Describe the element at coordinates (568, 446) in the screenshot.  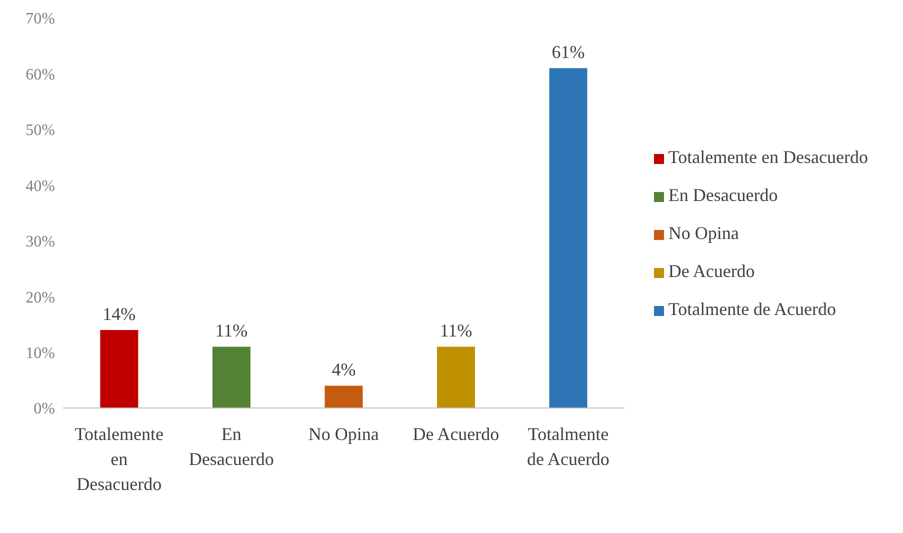
I see `x-tick-label: Totalmente de Acuerdo` at that location.